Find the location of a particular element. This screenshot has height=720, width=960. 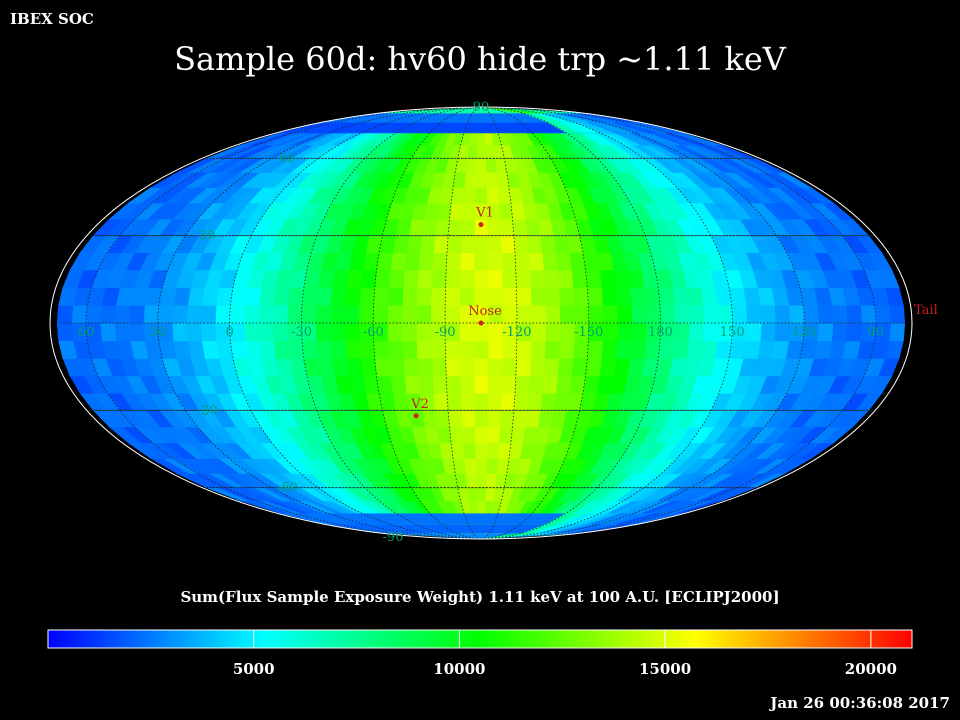

latitude-label: -90 is located at coordinates (393, 537).